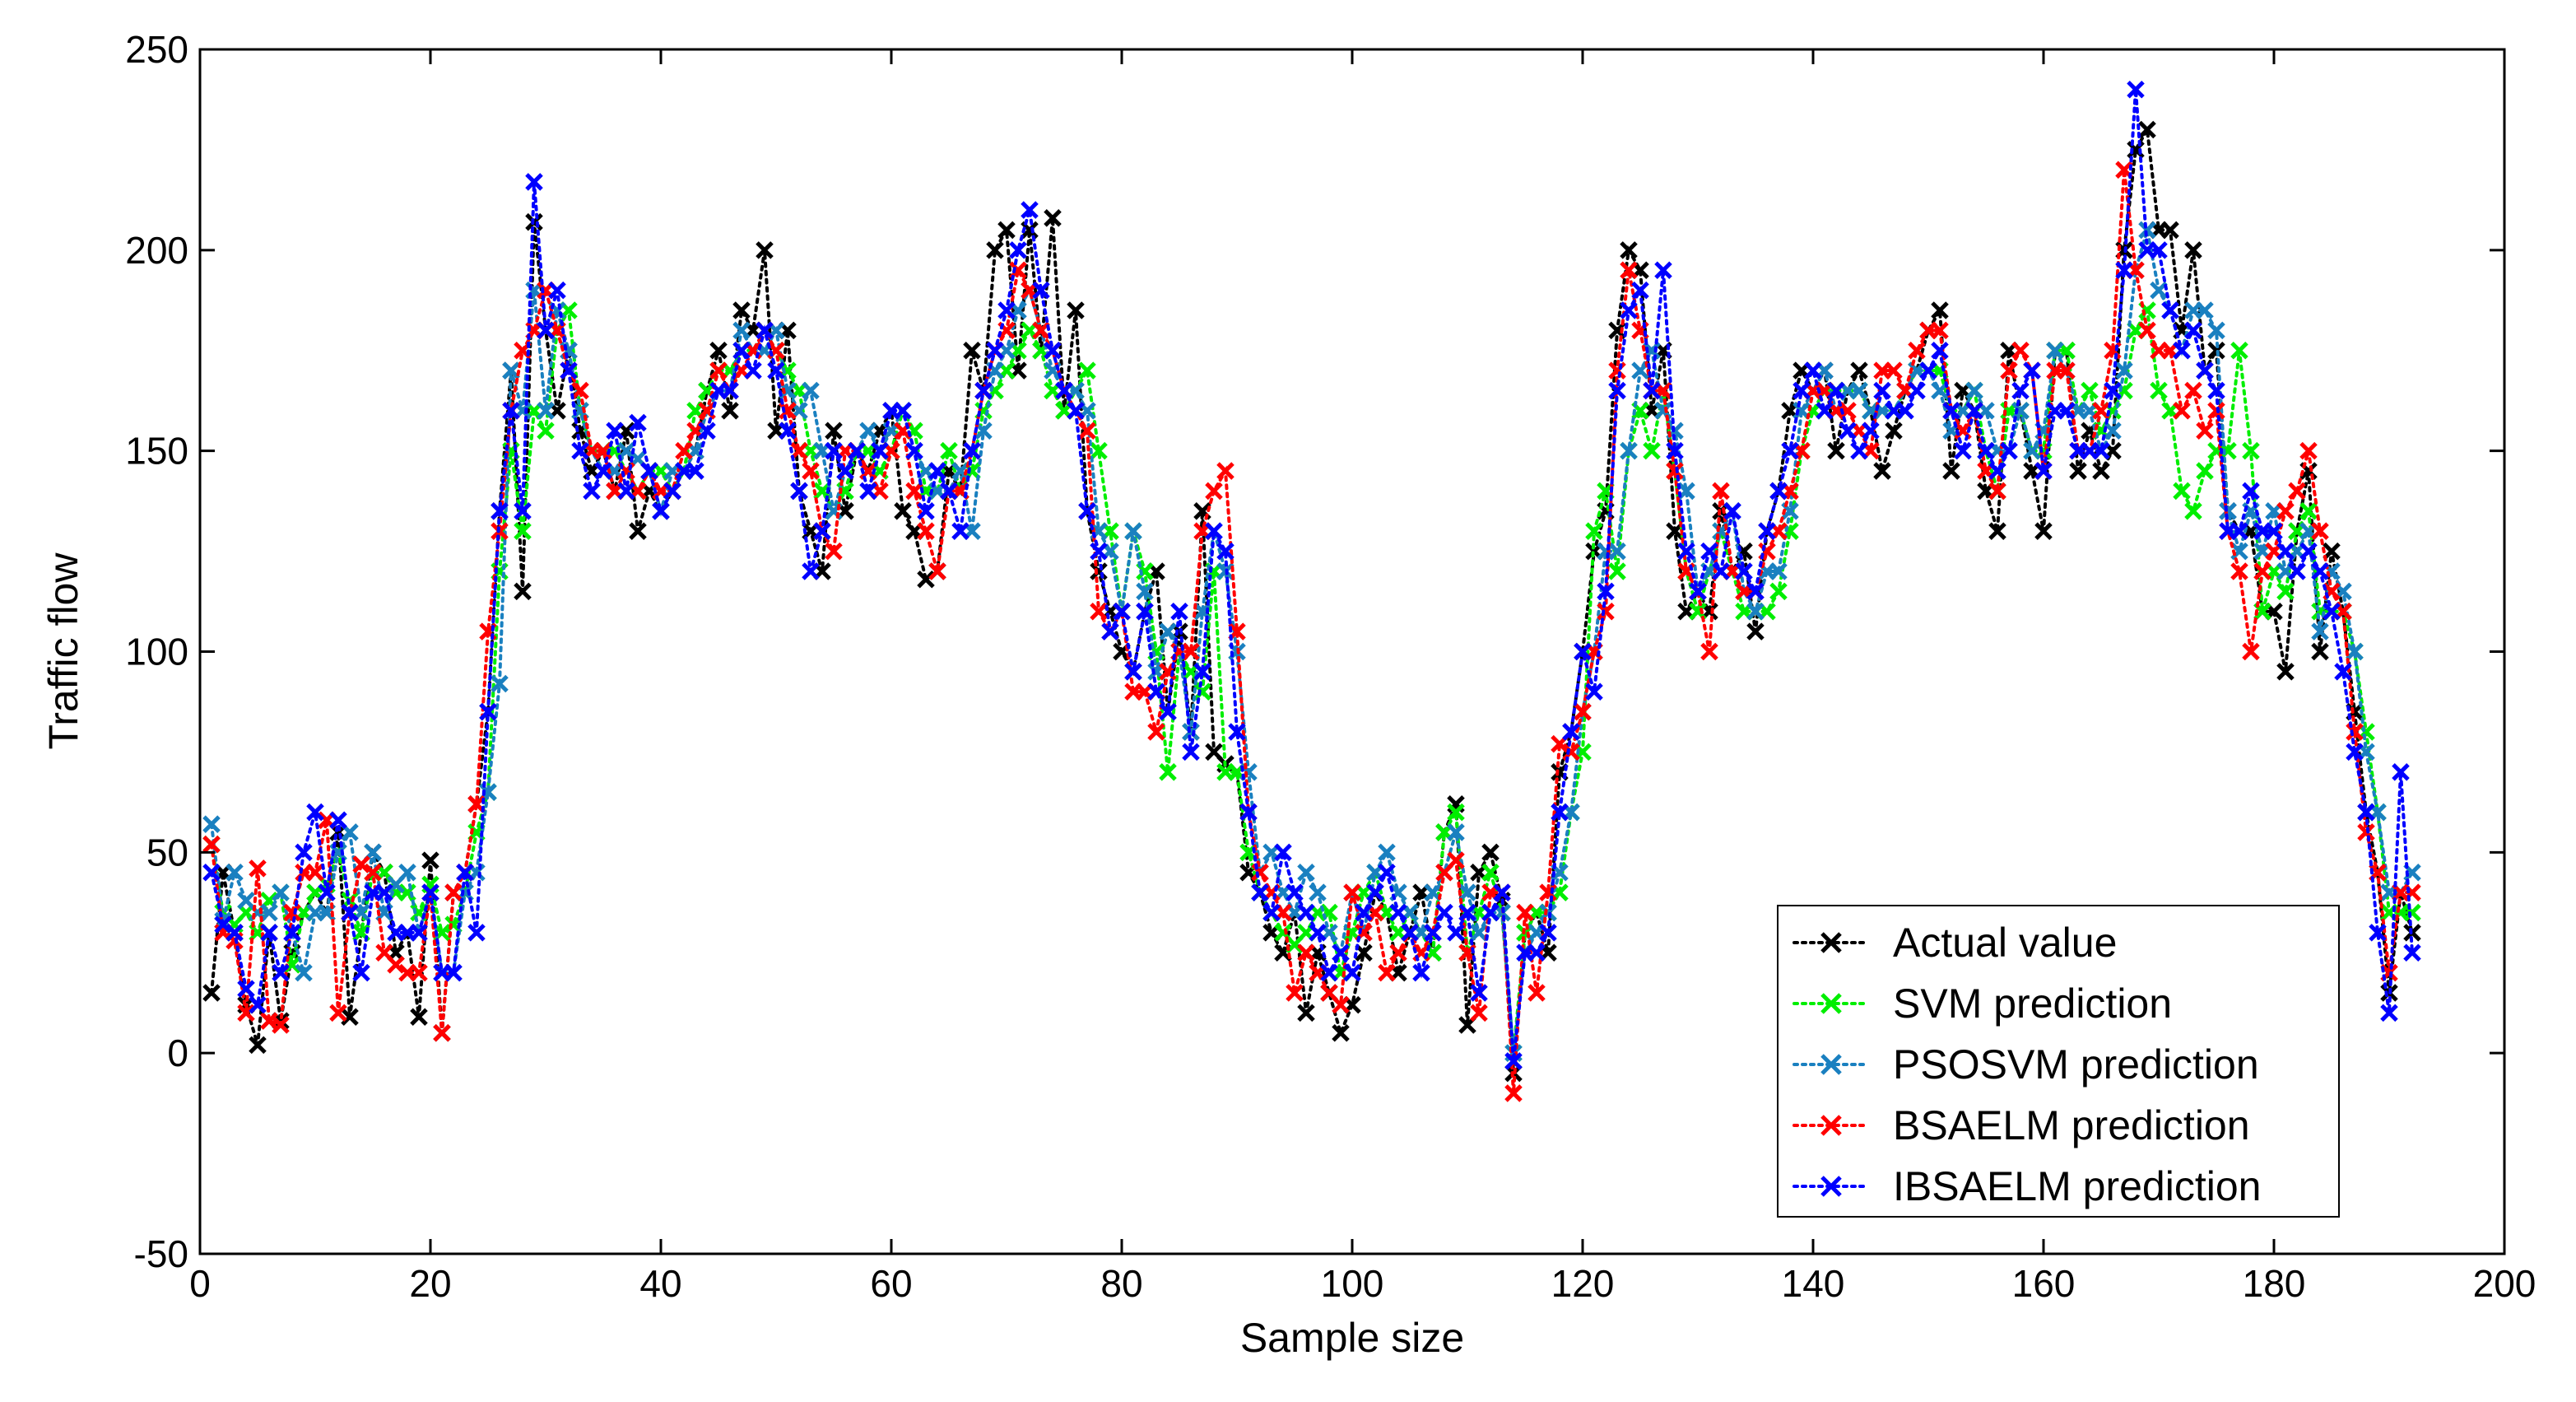  I want to click on x-tick-label: 20, so click(430, 1283).